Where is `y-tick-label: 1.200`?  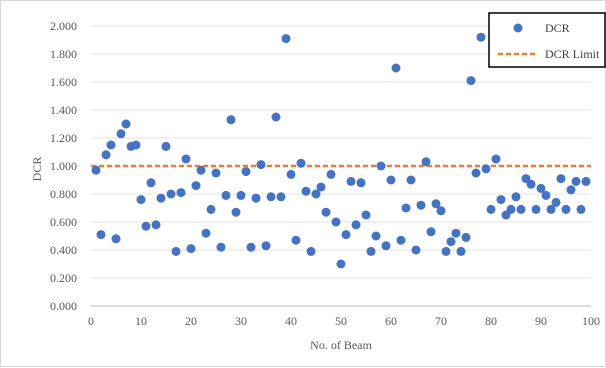 y-tick-label: 1.200 is located at coordinates (63, 138).